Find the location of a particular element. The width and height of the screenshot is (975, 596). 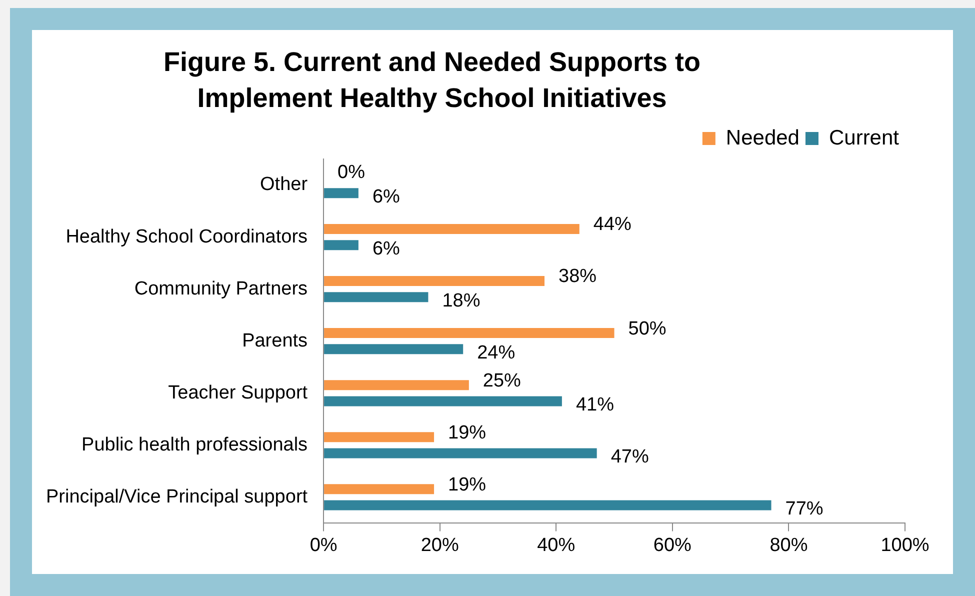

data-label: 41% is located at coordinates (595, 405).